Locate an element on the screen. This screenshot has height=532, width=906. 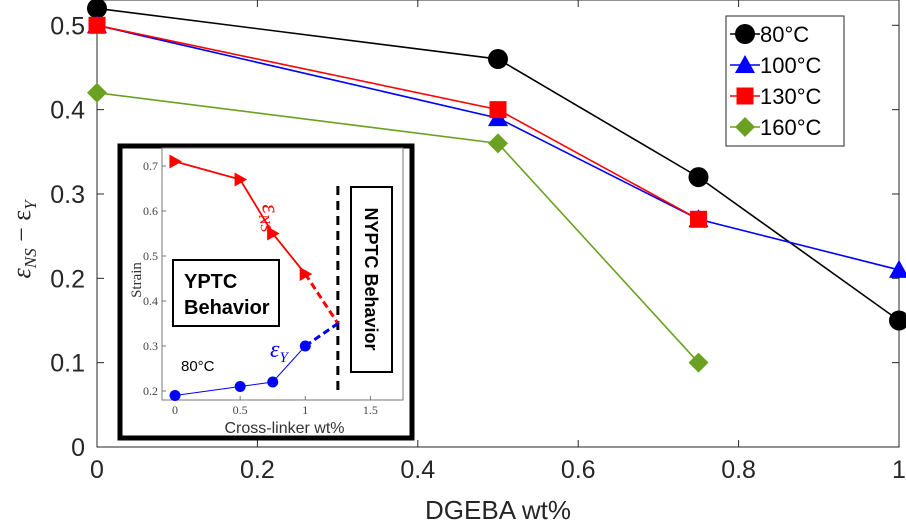
inset-y-tick-label: 0.6 is located at coordinates (150, 211).